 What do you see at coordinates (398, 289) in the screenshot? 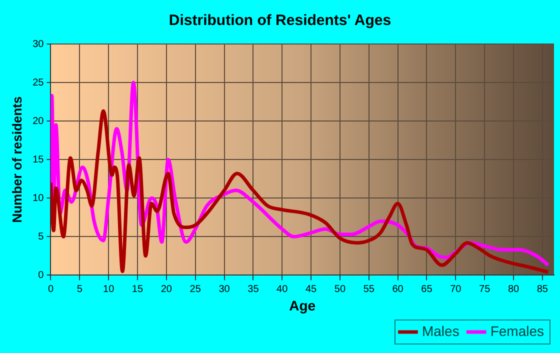
I see `x-tick-label: 60` at bounding box center [398, 289].